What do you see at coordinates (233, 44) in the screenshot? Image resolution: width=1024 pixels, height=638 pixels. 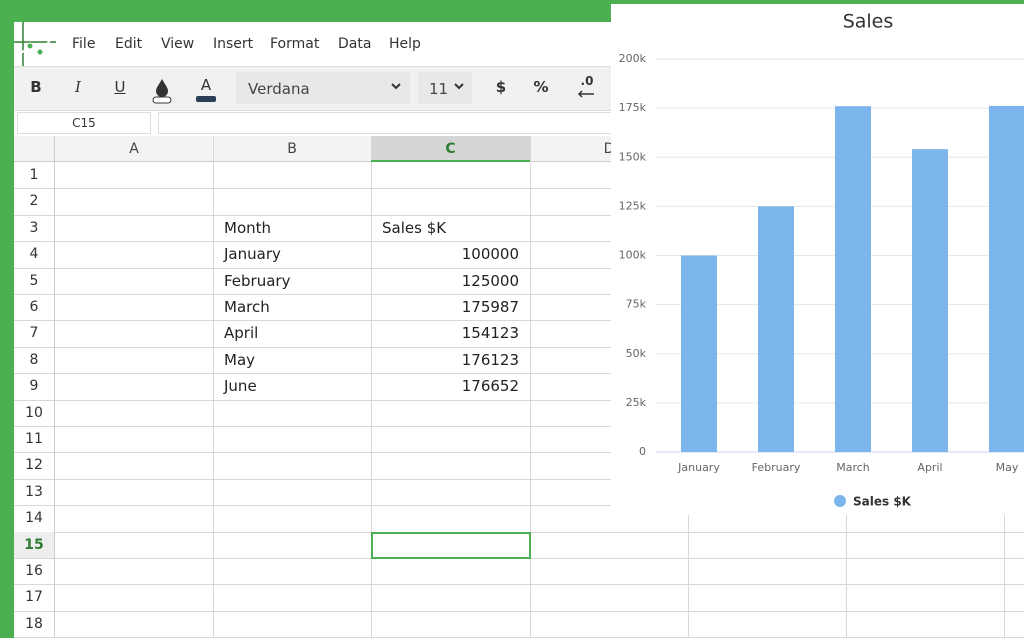 I see `menu-item: Insert` at bounding box center [233, 44].